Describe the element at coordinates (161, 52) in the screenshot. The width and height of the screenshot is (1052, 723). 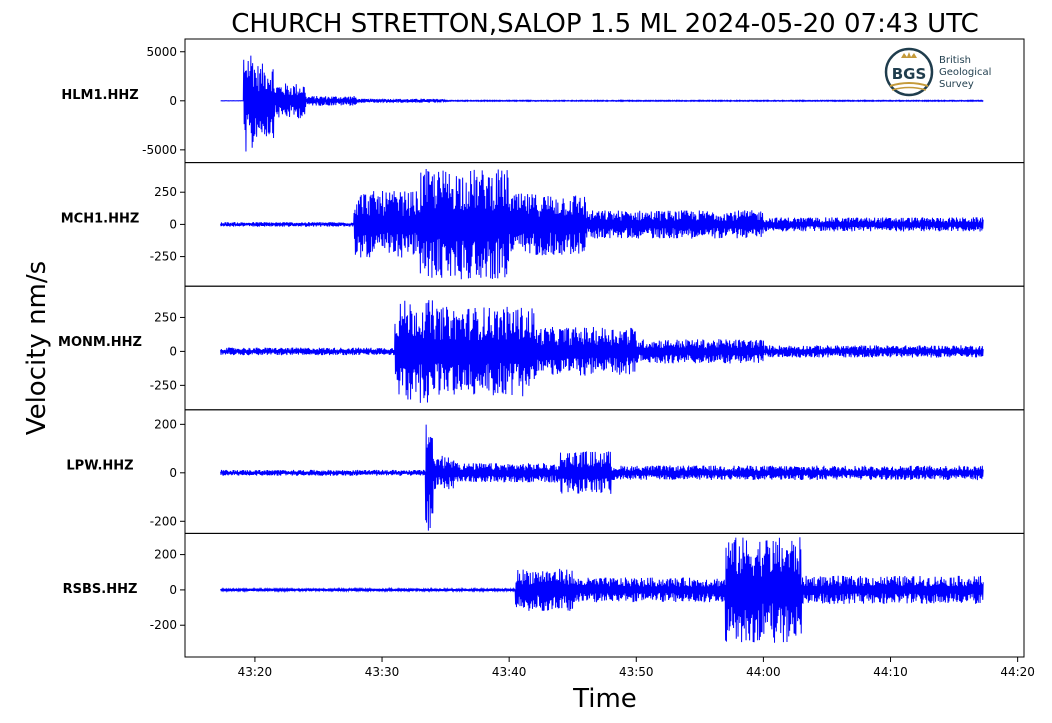
I see `y-tick-label: 5000` at that location.